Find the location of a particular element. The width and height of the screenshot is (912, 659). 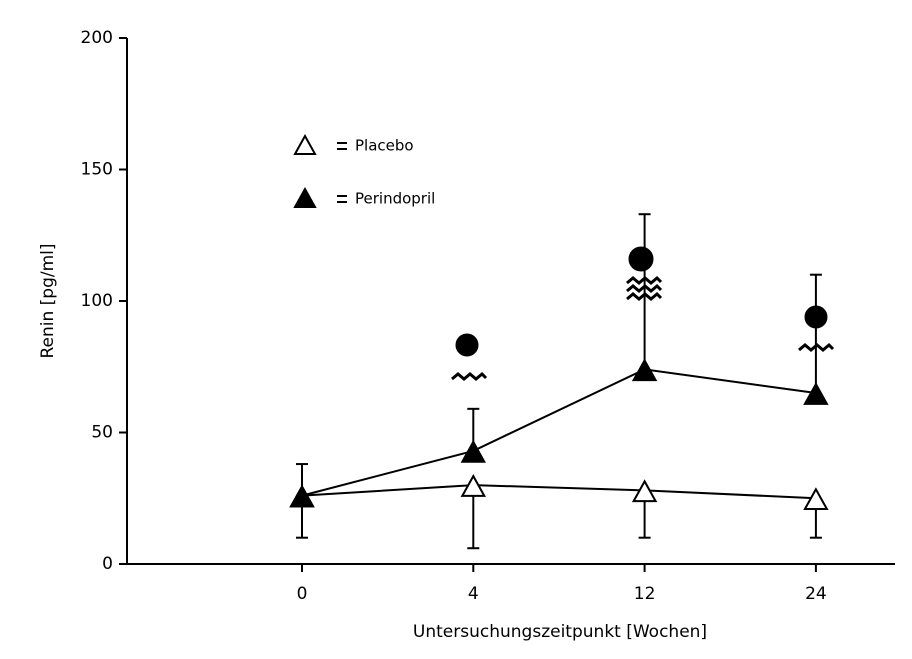

significance-markers is located at coordinates (643, 313).